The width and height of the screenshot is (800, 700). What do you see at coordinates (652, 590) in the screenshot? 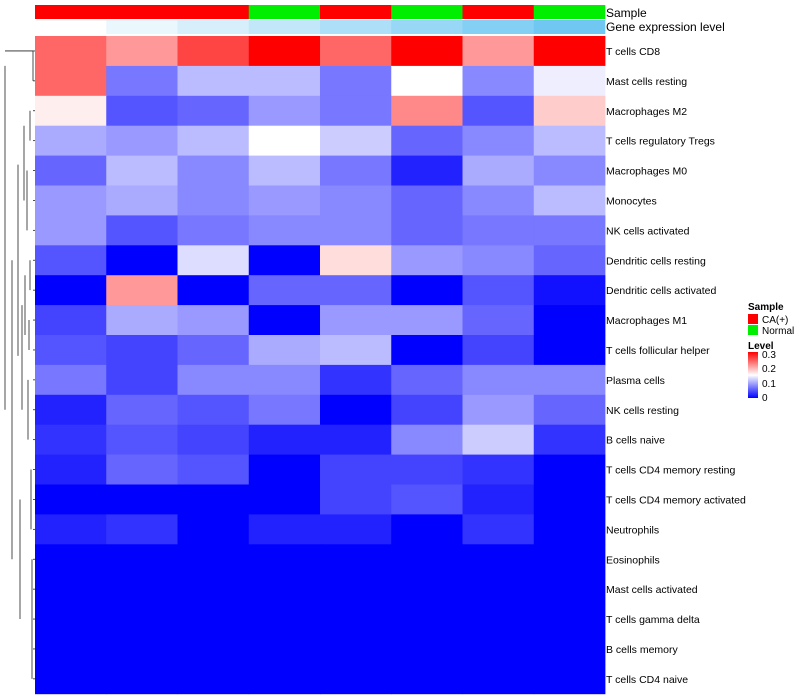
I see `row-label: Mast cells activated` at bounding box center [652, 590].